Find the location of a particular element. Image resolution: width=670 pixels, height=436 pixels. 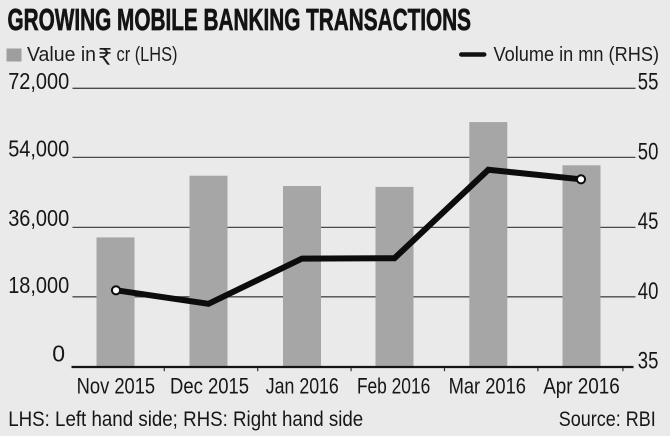

svg-text: Dec 2015 is located at coordinates (209, 386).